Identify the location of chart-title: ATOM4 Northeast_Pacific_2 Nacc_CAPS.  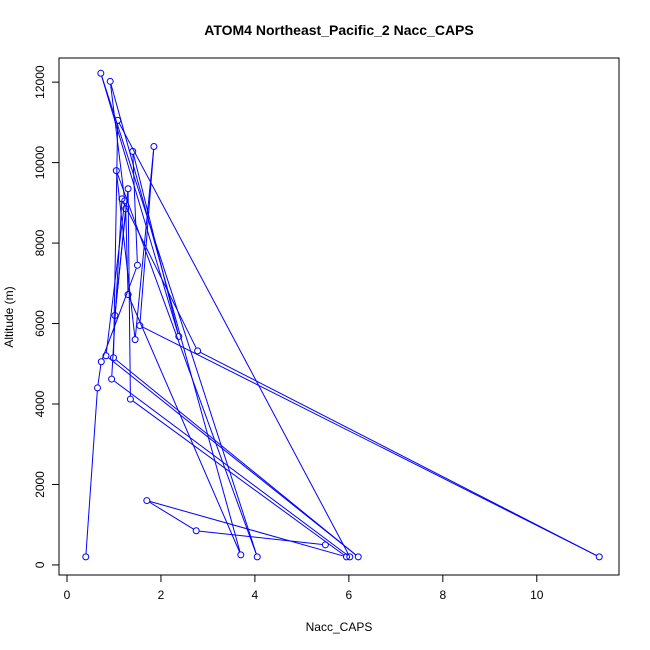
(338, 30).